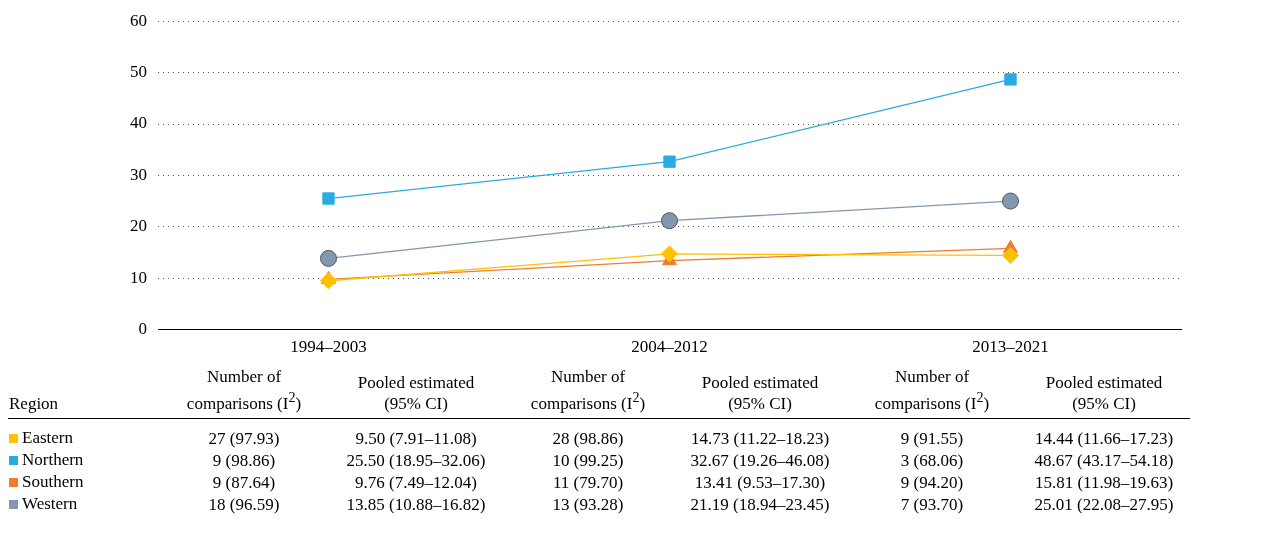  Describe the element at coordinates (53, 481) in the screenshot. I see `legend-label: Southern` at that location.